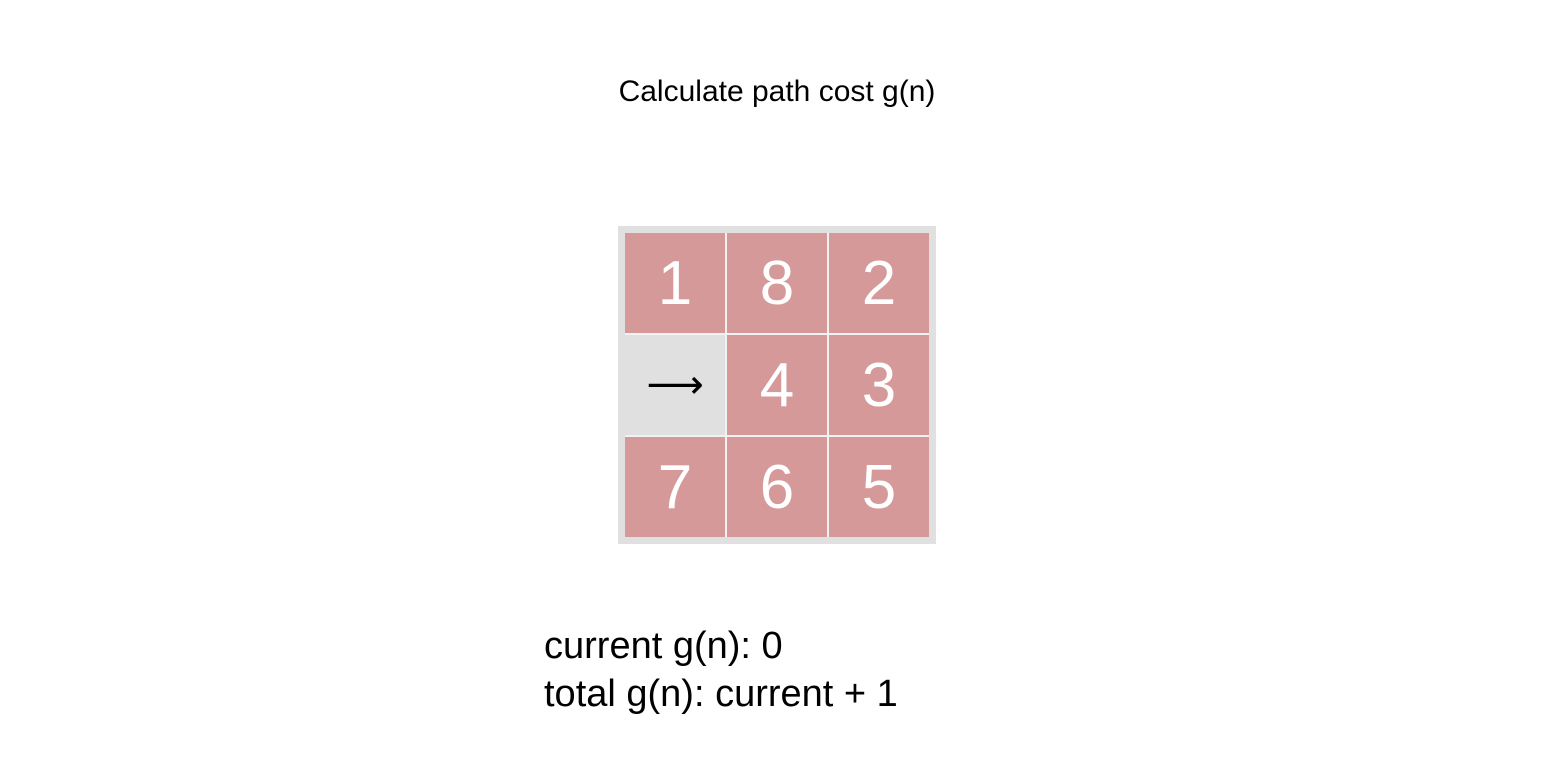  I want to click on blank-tile-arrow-icon: ⟶, so click(675, 385).